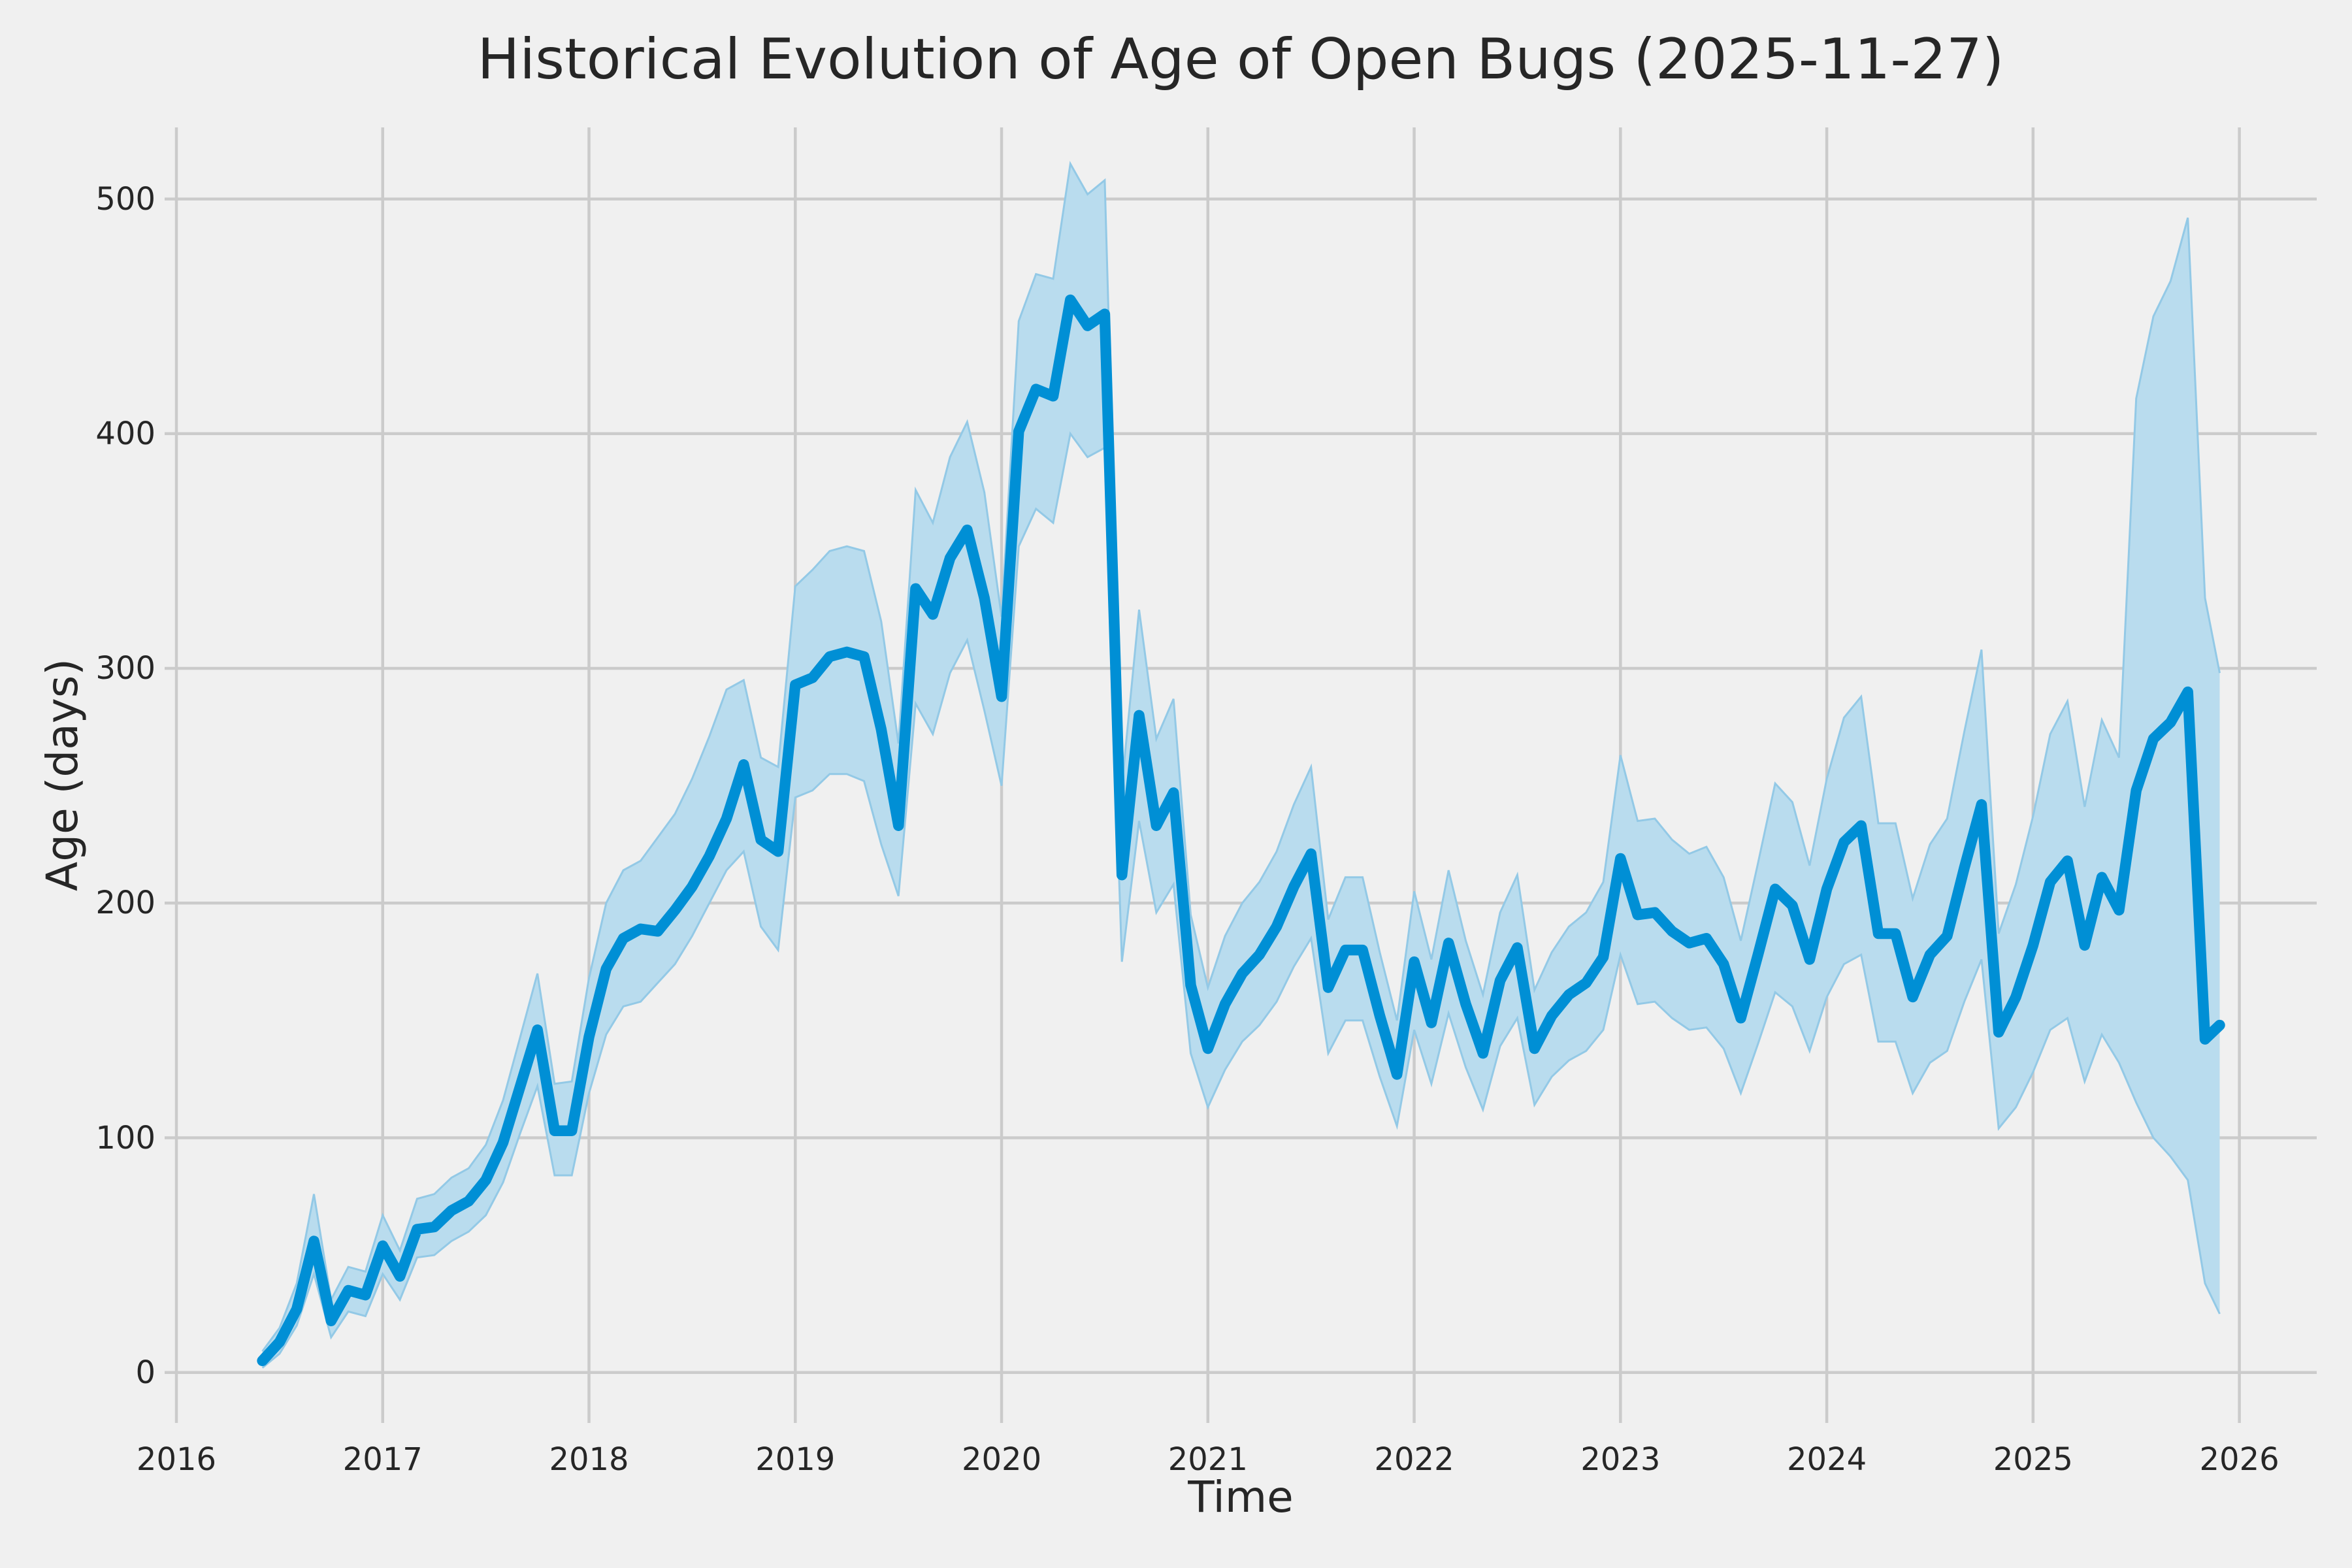 The image size is (2352, 1568). Describe the element at coordinates (125, 199) in the screenshot. I see `y-tick-label-500: 500` at that location.